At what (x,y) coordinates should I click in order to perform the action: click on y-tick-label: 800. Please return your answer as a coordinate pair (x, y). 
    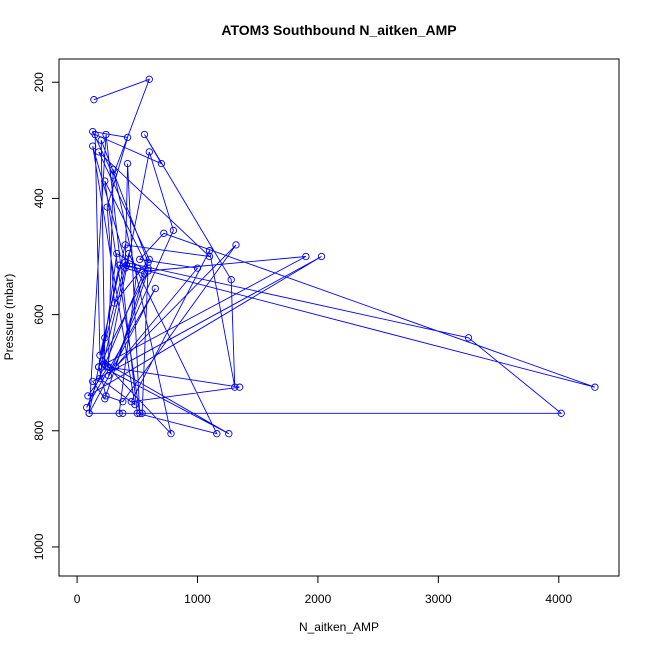
    Looking at the image, I should click on (39, 430).